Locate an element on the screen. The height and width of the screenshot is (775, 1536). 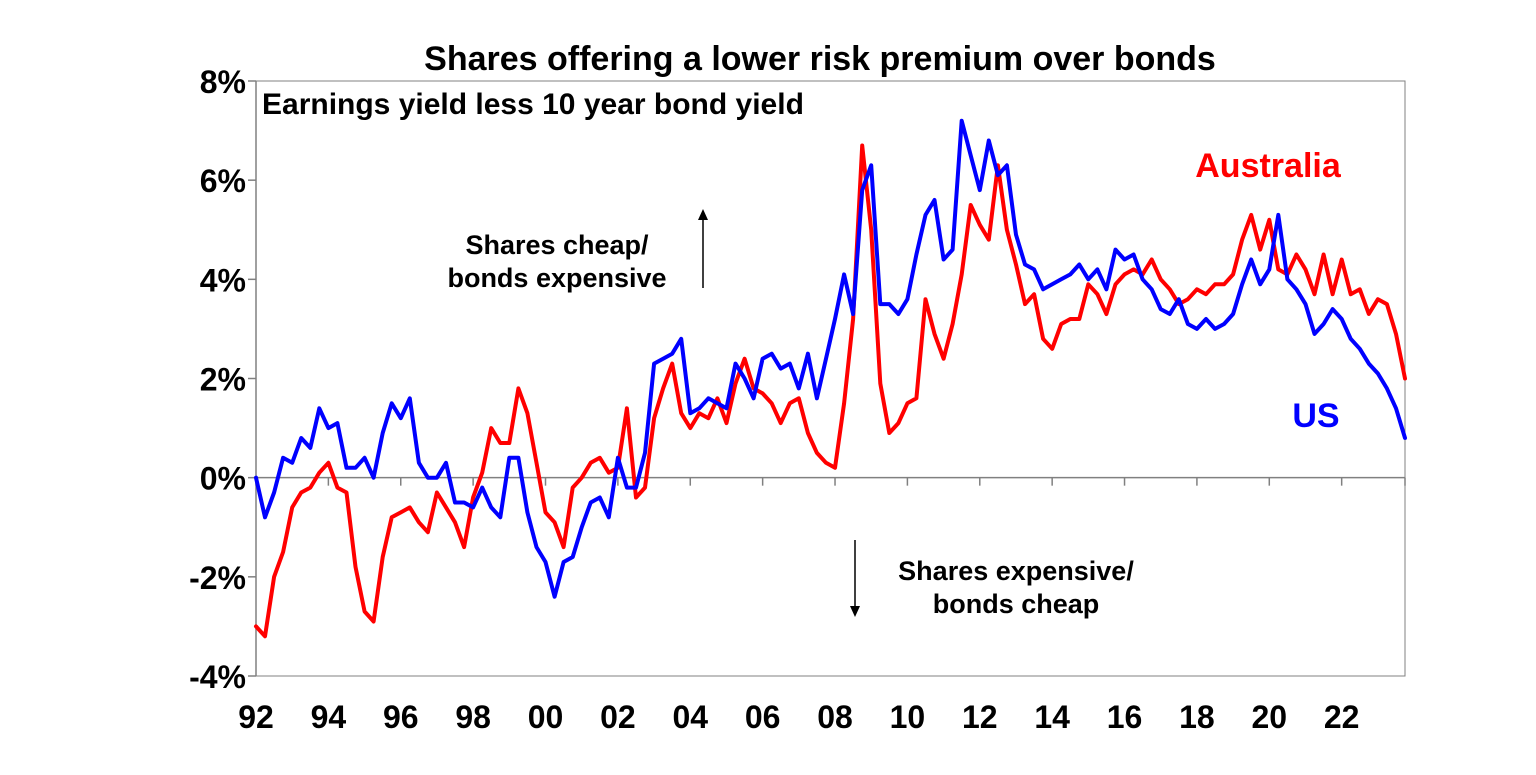
y-tick-label: 2% is located at coordinates (223, 380).